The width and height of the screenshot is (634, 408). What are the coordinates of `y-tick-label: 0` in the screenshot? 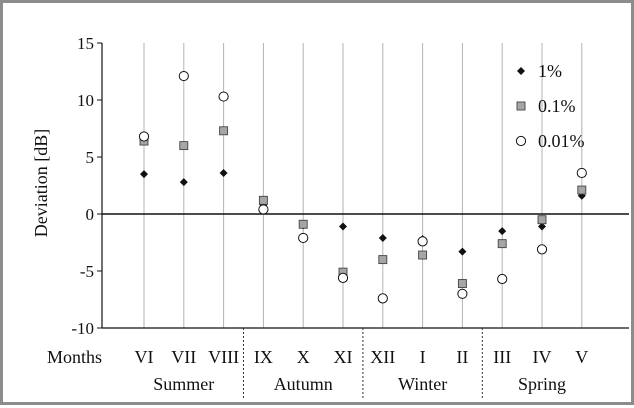 It's located at (90, 214).